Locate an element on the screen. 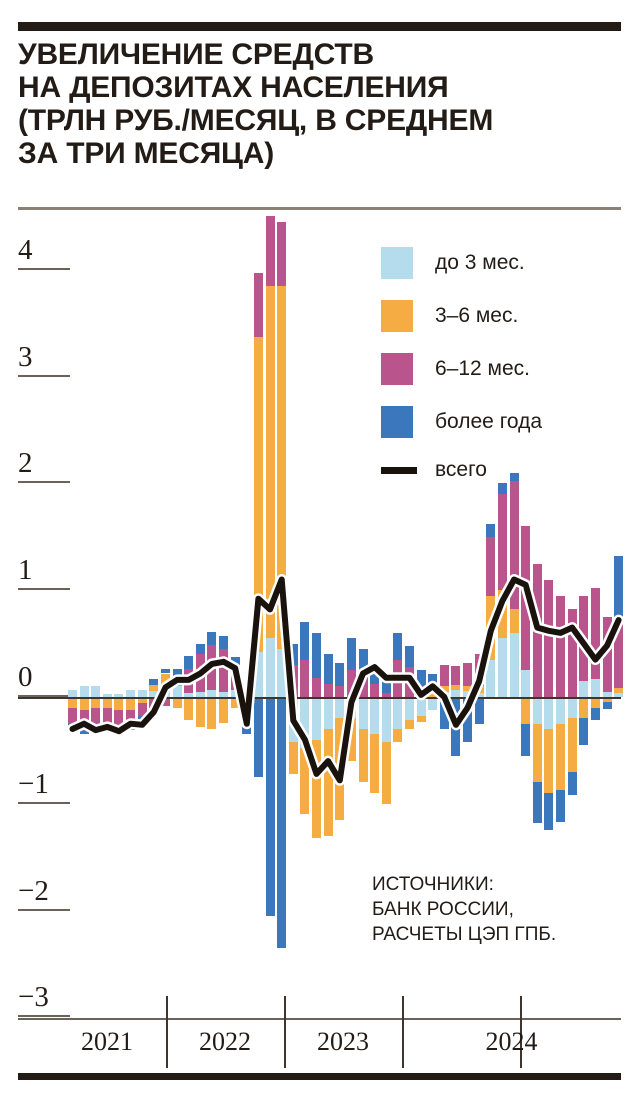 This screenshot has width=639, height=1095. y-axis-tick-label: −1 is located at coordinates (33, 783).